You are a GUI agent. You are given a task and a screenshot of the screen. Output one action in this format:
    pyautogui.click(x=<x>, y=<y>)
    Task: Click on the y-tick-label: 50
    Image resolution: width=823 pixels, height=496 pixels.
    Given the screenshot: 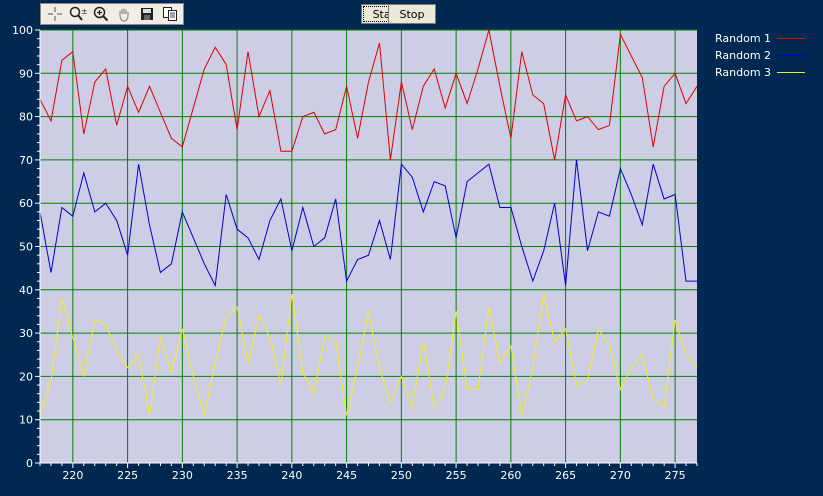 What is the action you would take?
    pyautogui.click(x=26, y=247)
    